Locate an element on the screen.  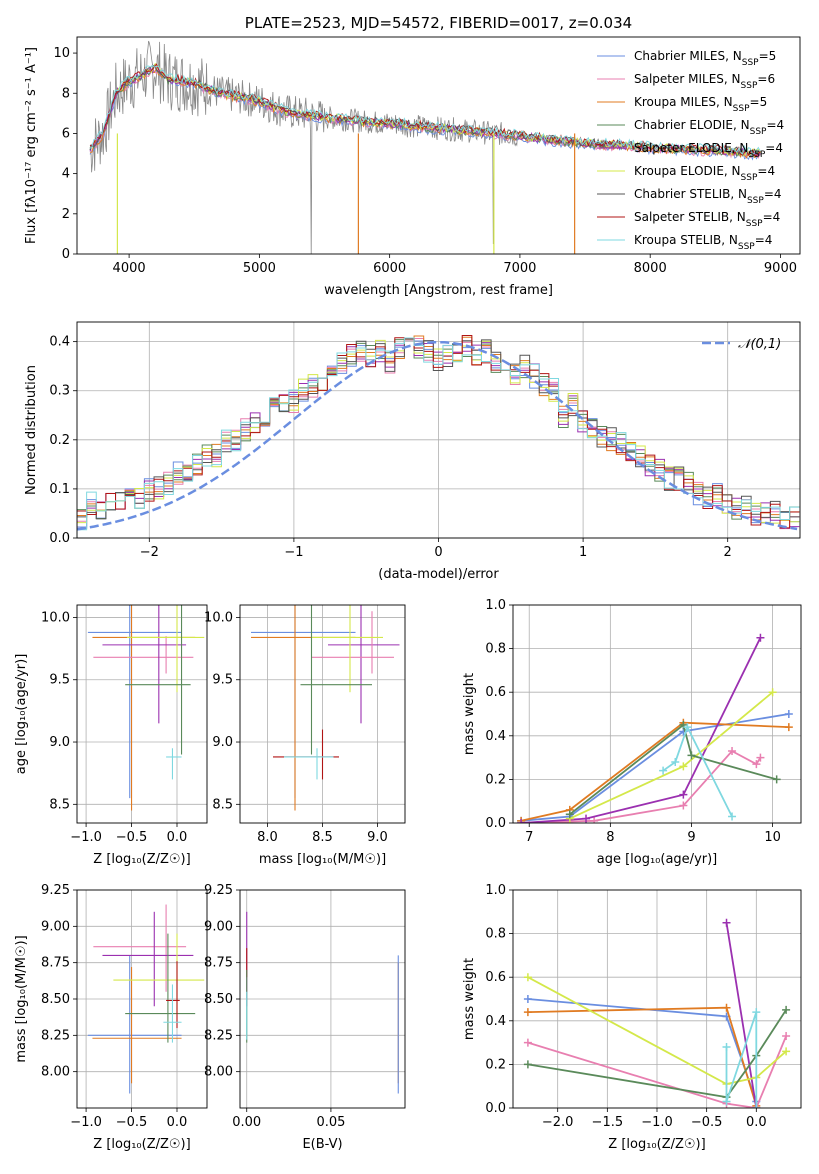
model-spectrum is located at coordinates (425, 110).